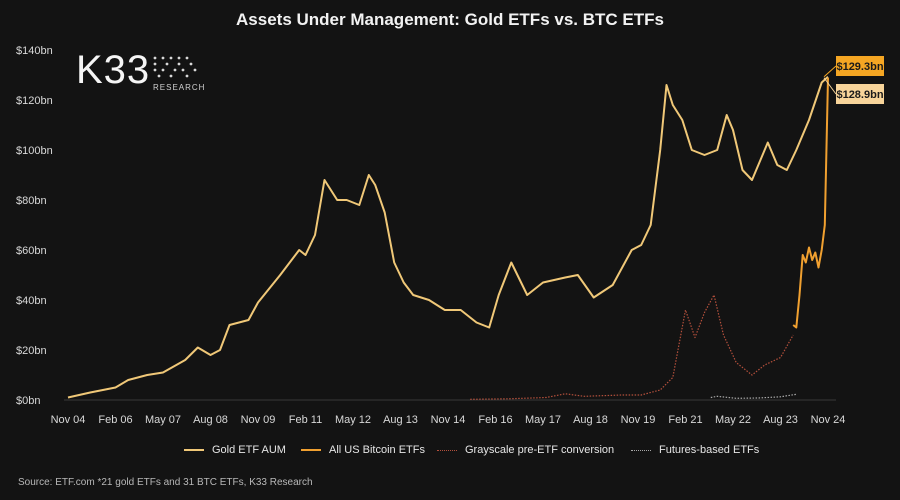  Describe the element at coordinates (495, 420) in the screenshot. I see `x-tick-label: Feb 16` at that location.